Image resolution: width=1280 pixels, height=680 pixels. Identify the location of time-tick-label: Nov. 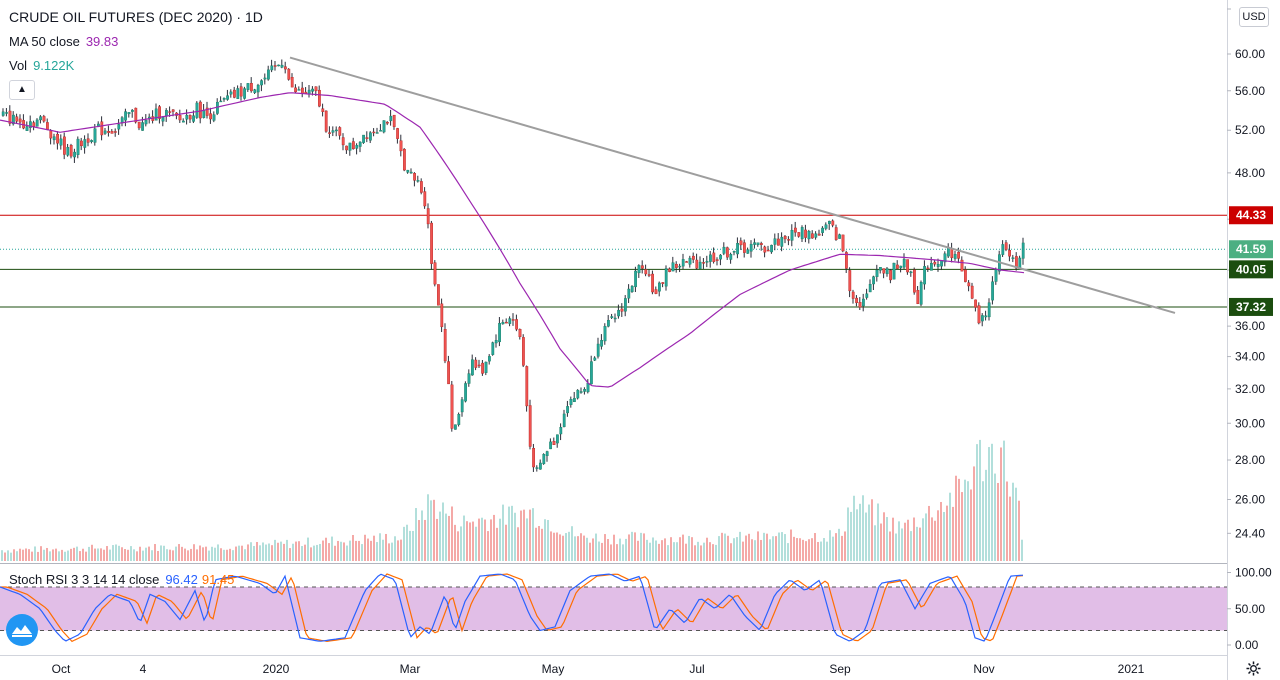
(983, 669).